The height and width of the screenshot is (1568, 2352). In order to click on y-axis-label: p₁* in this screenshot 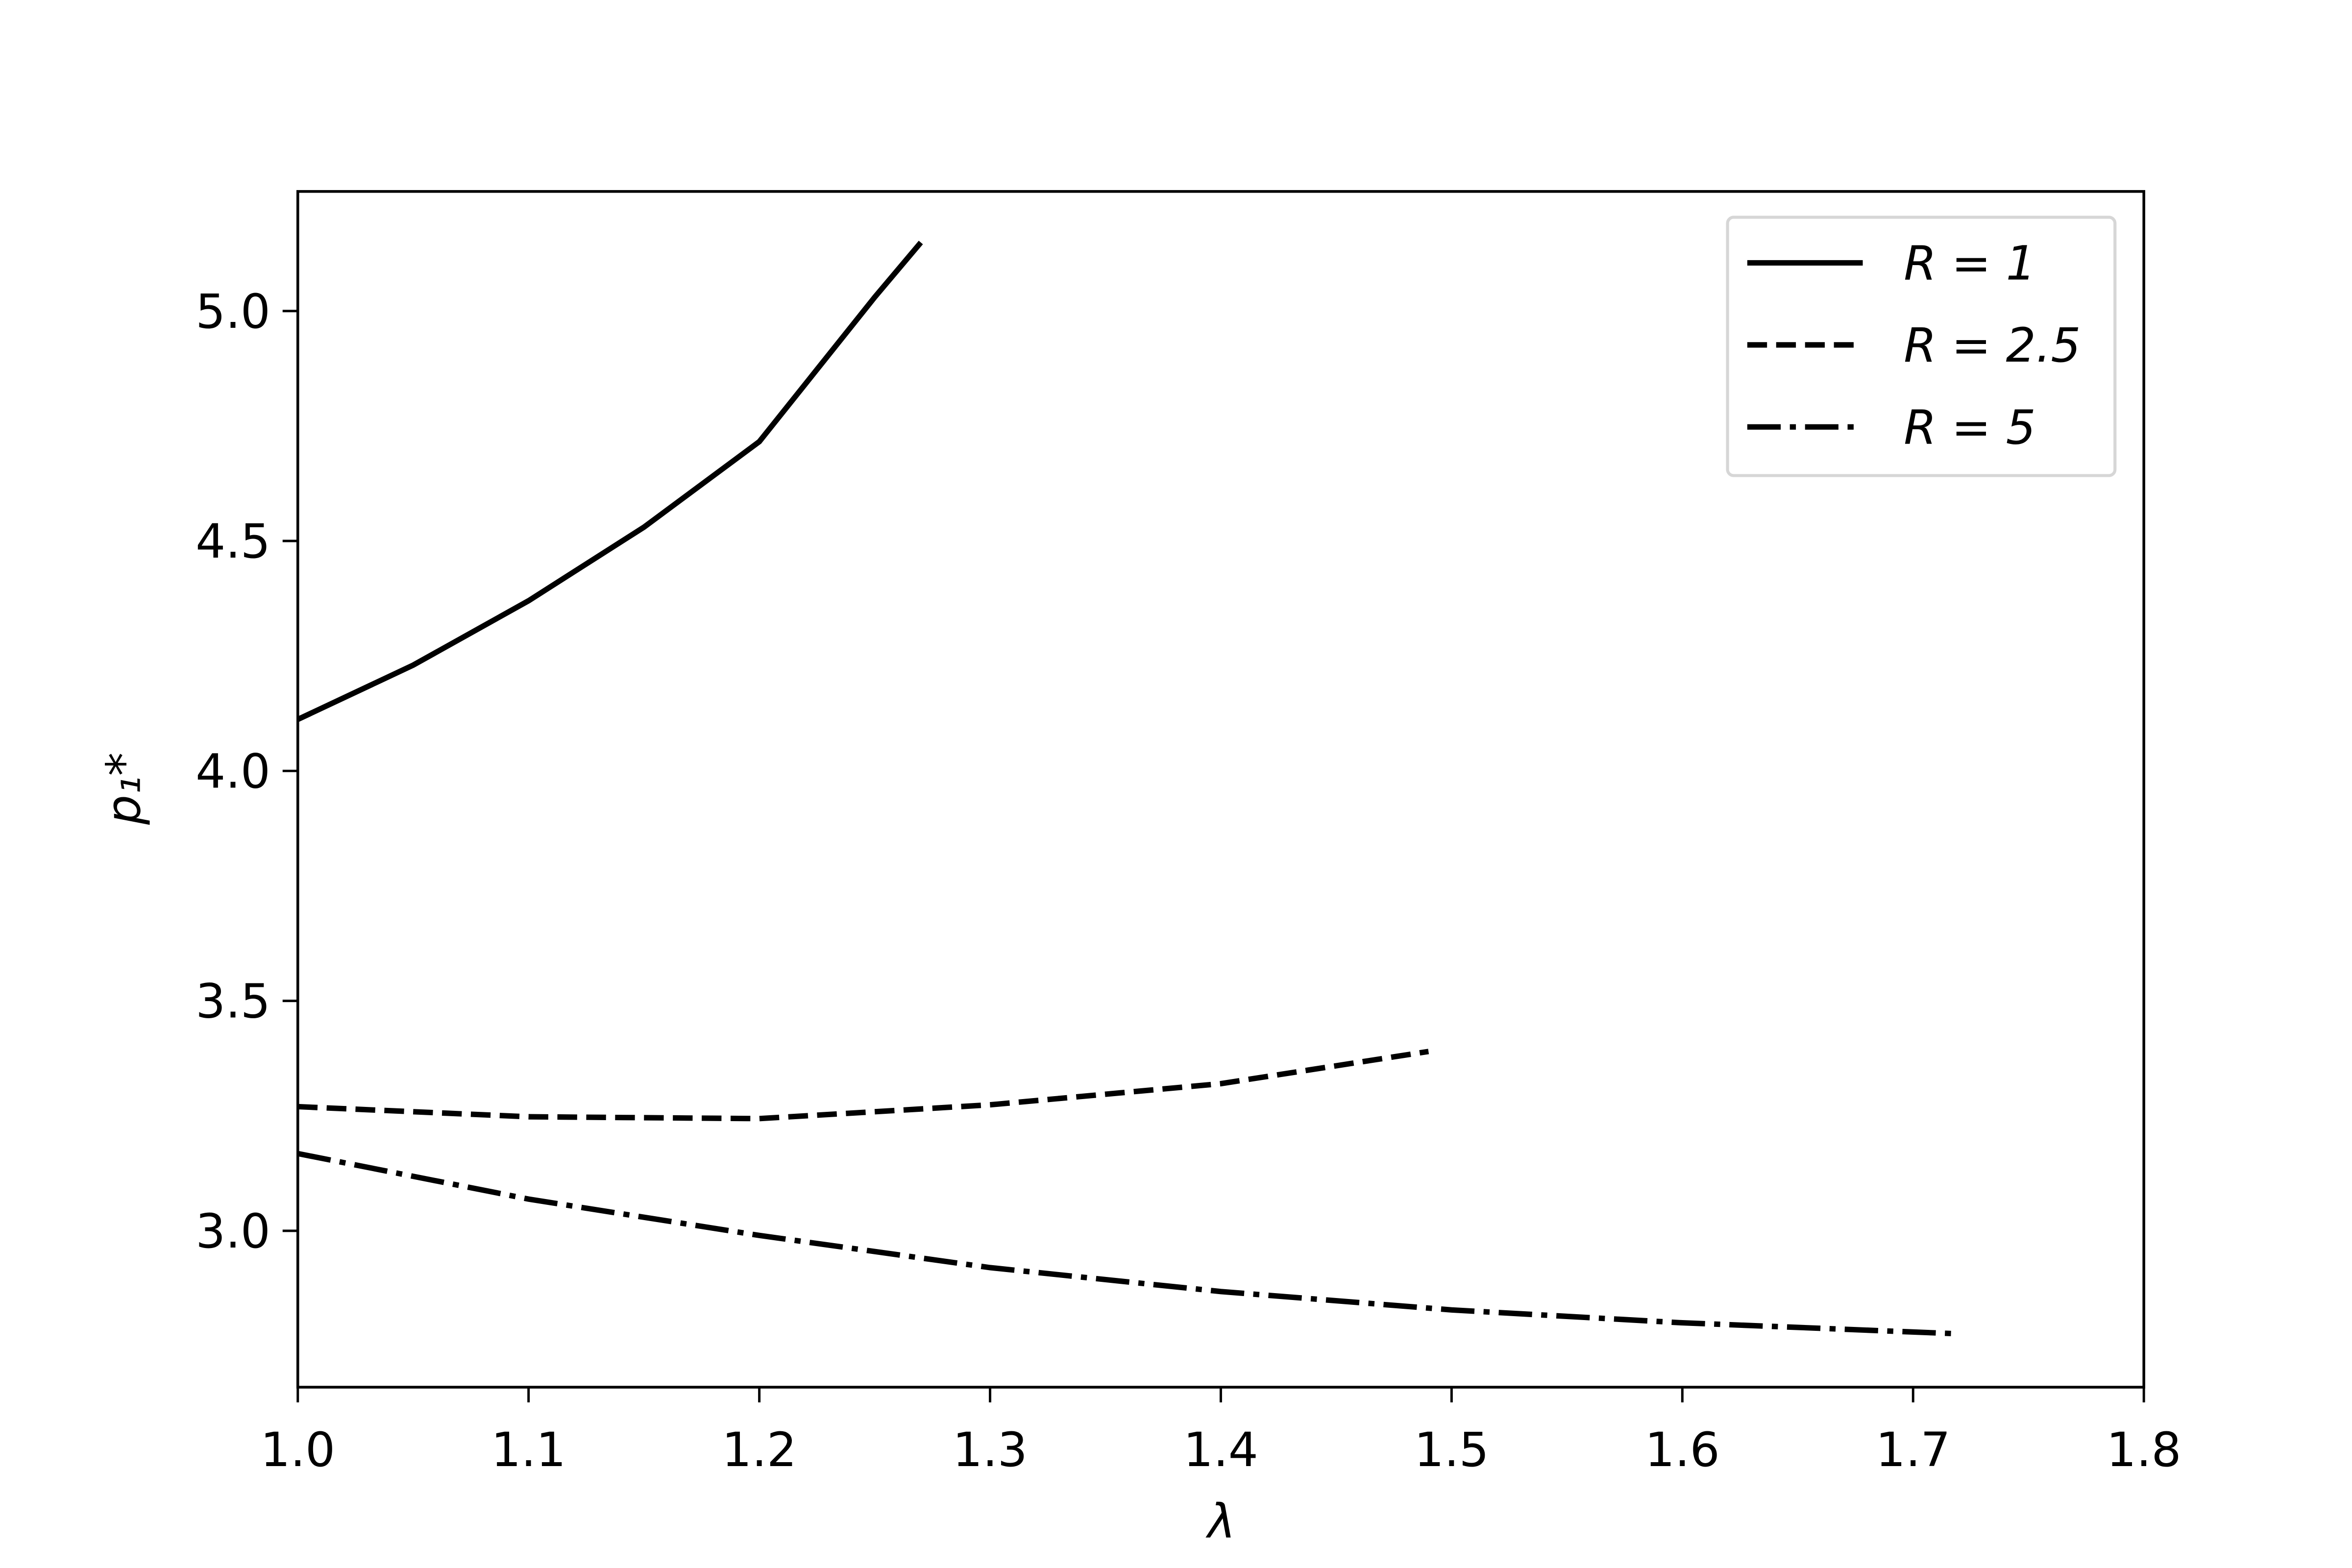, I will do `click(124, 789)`.